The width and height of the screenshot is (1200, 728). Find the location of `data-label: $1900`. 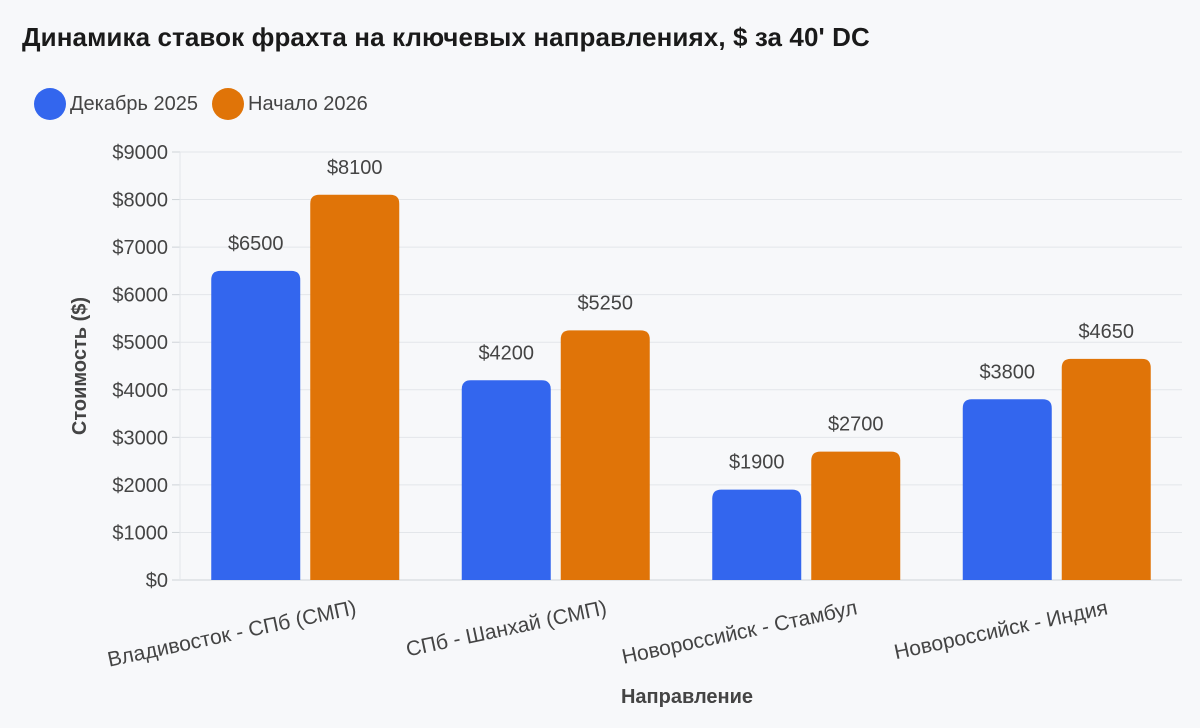

data-label: $1900 is located at coordinates (757, 463).